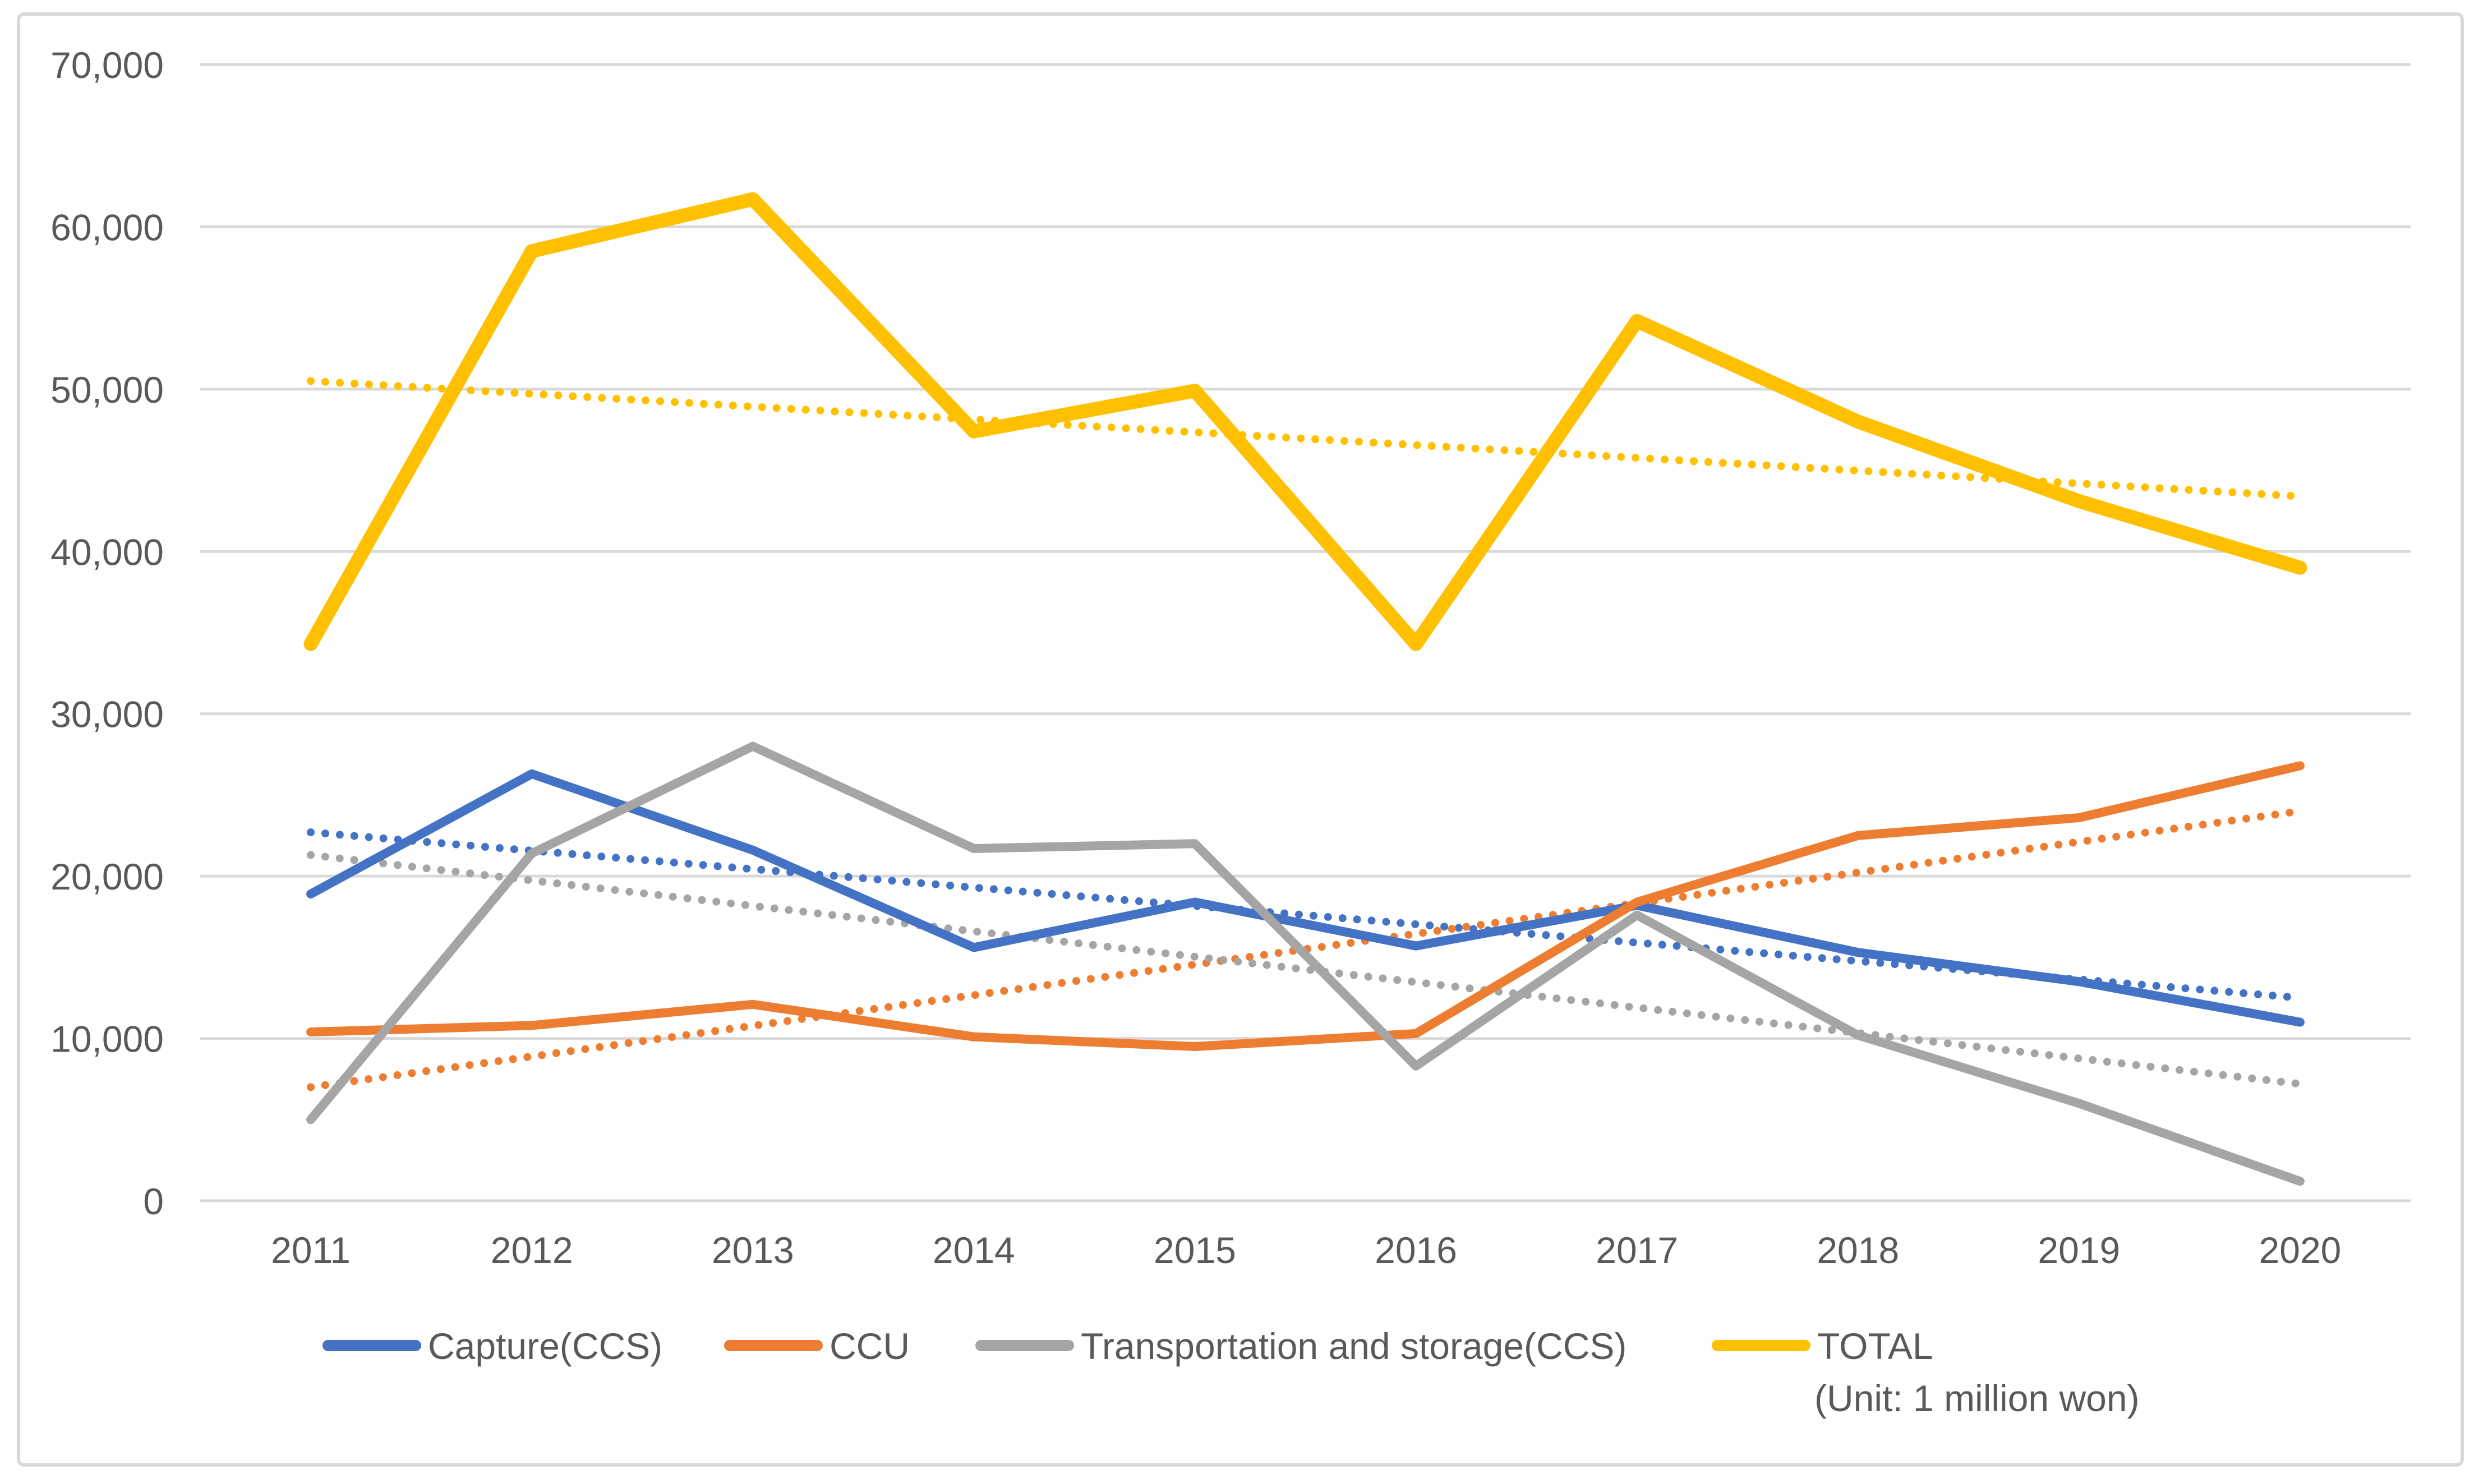  Describe the element at coordinates (1761, 1345) in the screenshot. I see `legend-swatch-total` at that location.